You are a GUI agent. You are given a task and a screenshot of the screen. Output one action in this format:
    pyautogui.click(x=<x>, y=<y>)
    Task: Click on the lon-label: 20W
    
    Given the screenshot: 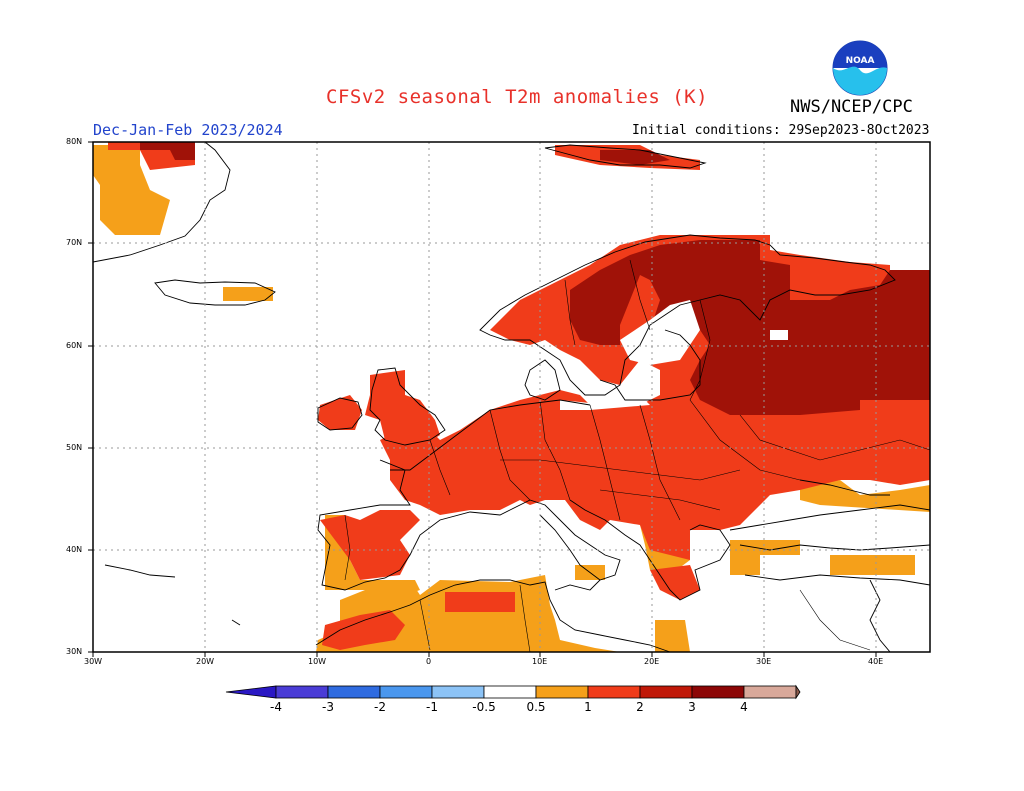 What is the action you would take?
    pyautogui.click(x=205, y=661)
    